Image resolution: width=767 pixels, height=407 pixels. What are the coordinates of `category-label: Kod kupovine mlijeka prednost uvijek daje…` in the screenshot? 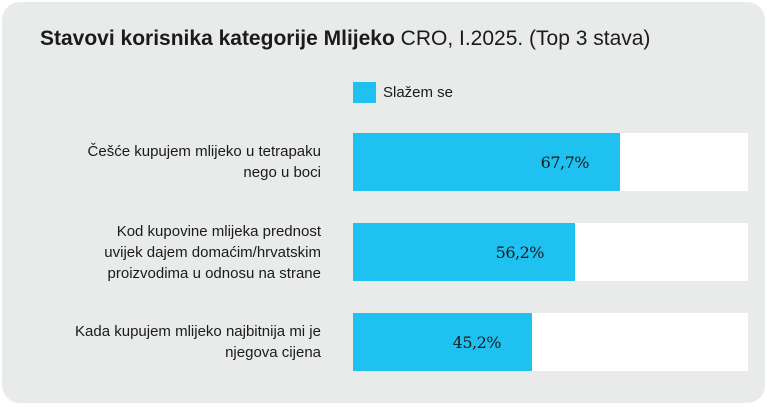 It's located at (161, 252).